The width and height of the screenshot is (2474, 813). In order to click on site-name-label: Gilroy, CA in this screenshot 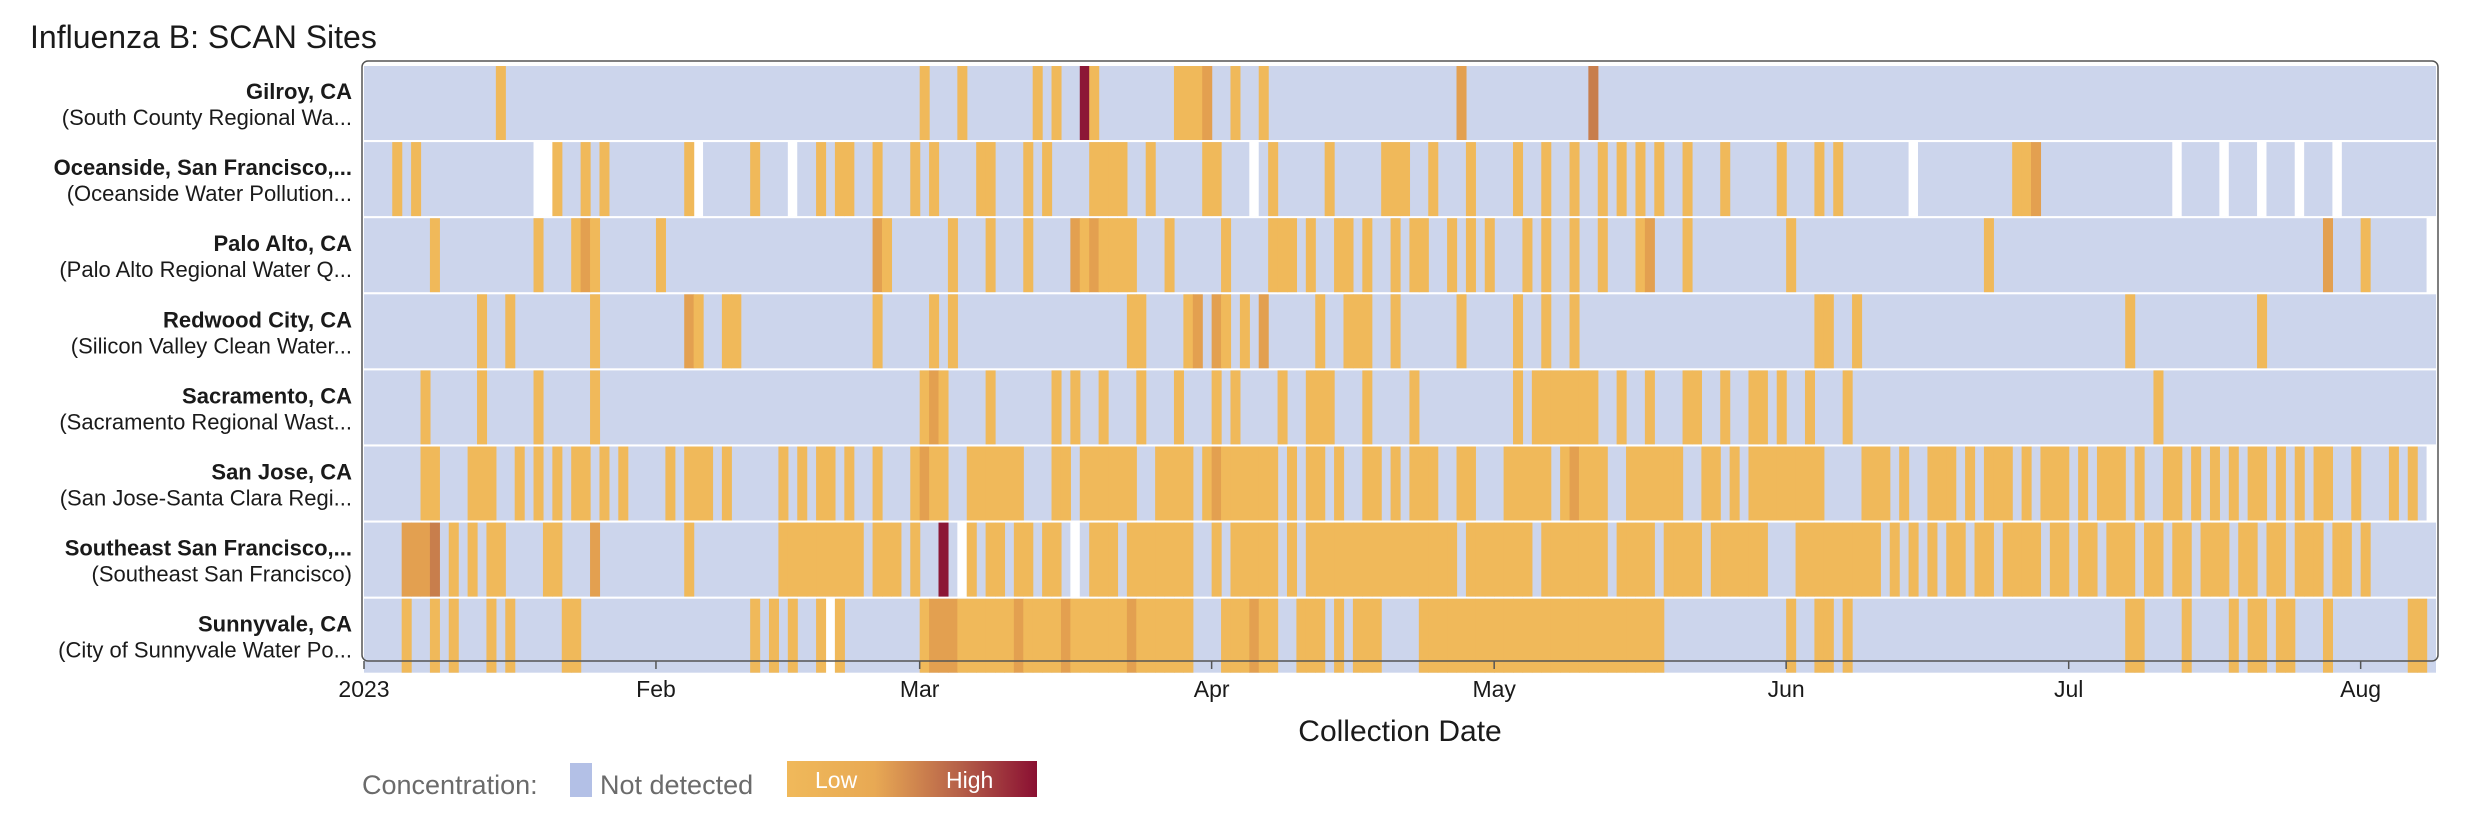, I will do `click(299, 91)`.